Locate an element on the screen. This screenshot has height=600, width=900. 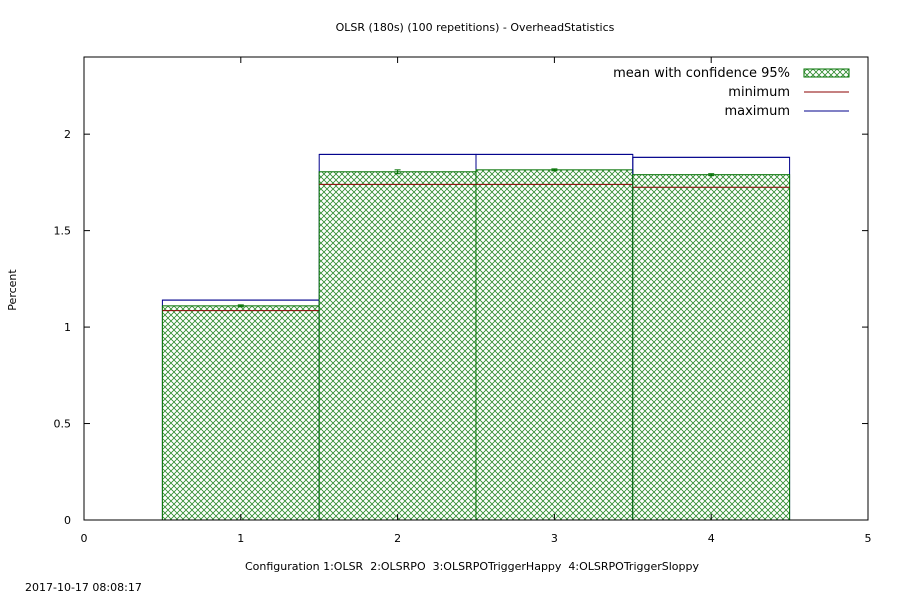
x-tick-label-2: 2 is located at coordinates (397, 538).